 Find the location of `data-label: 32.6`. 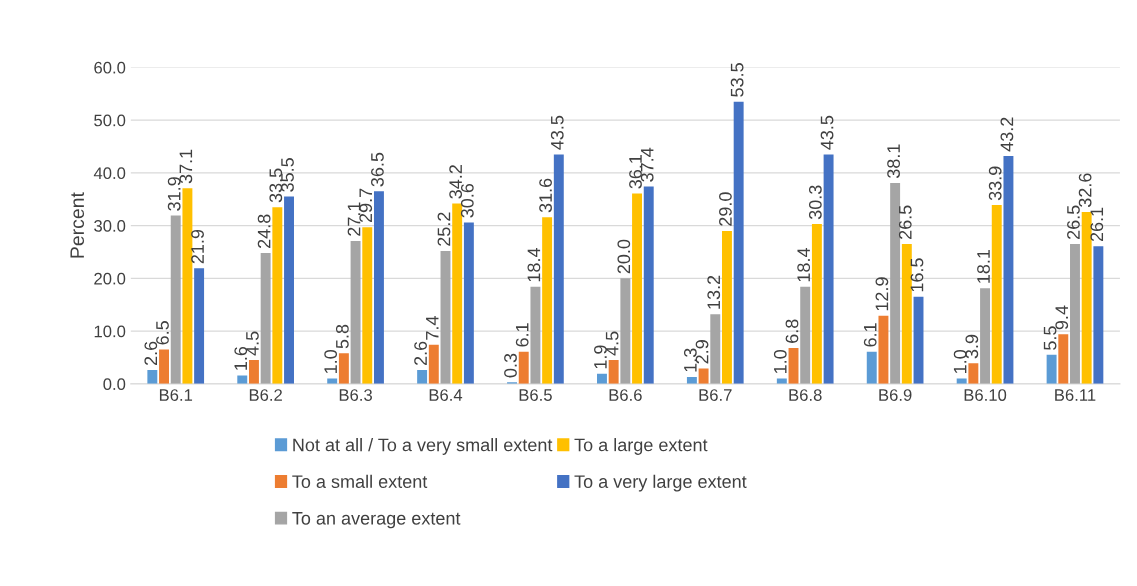

data-label: 32.6 is located at coordinates (1085, 190).